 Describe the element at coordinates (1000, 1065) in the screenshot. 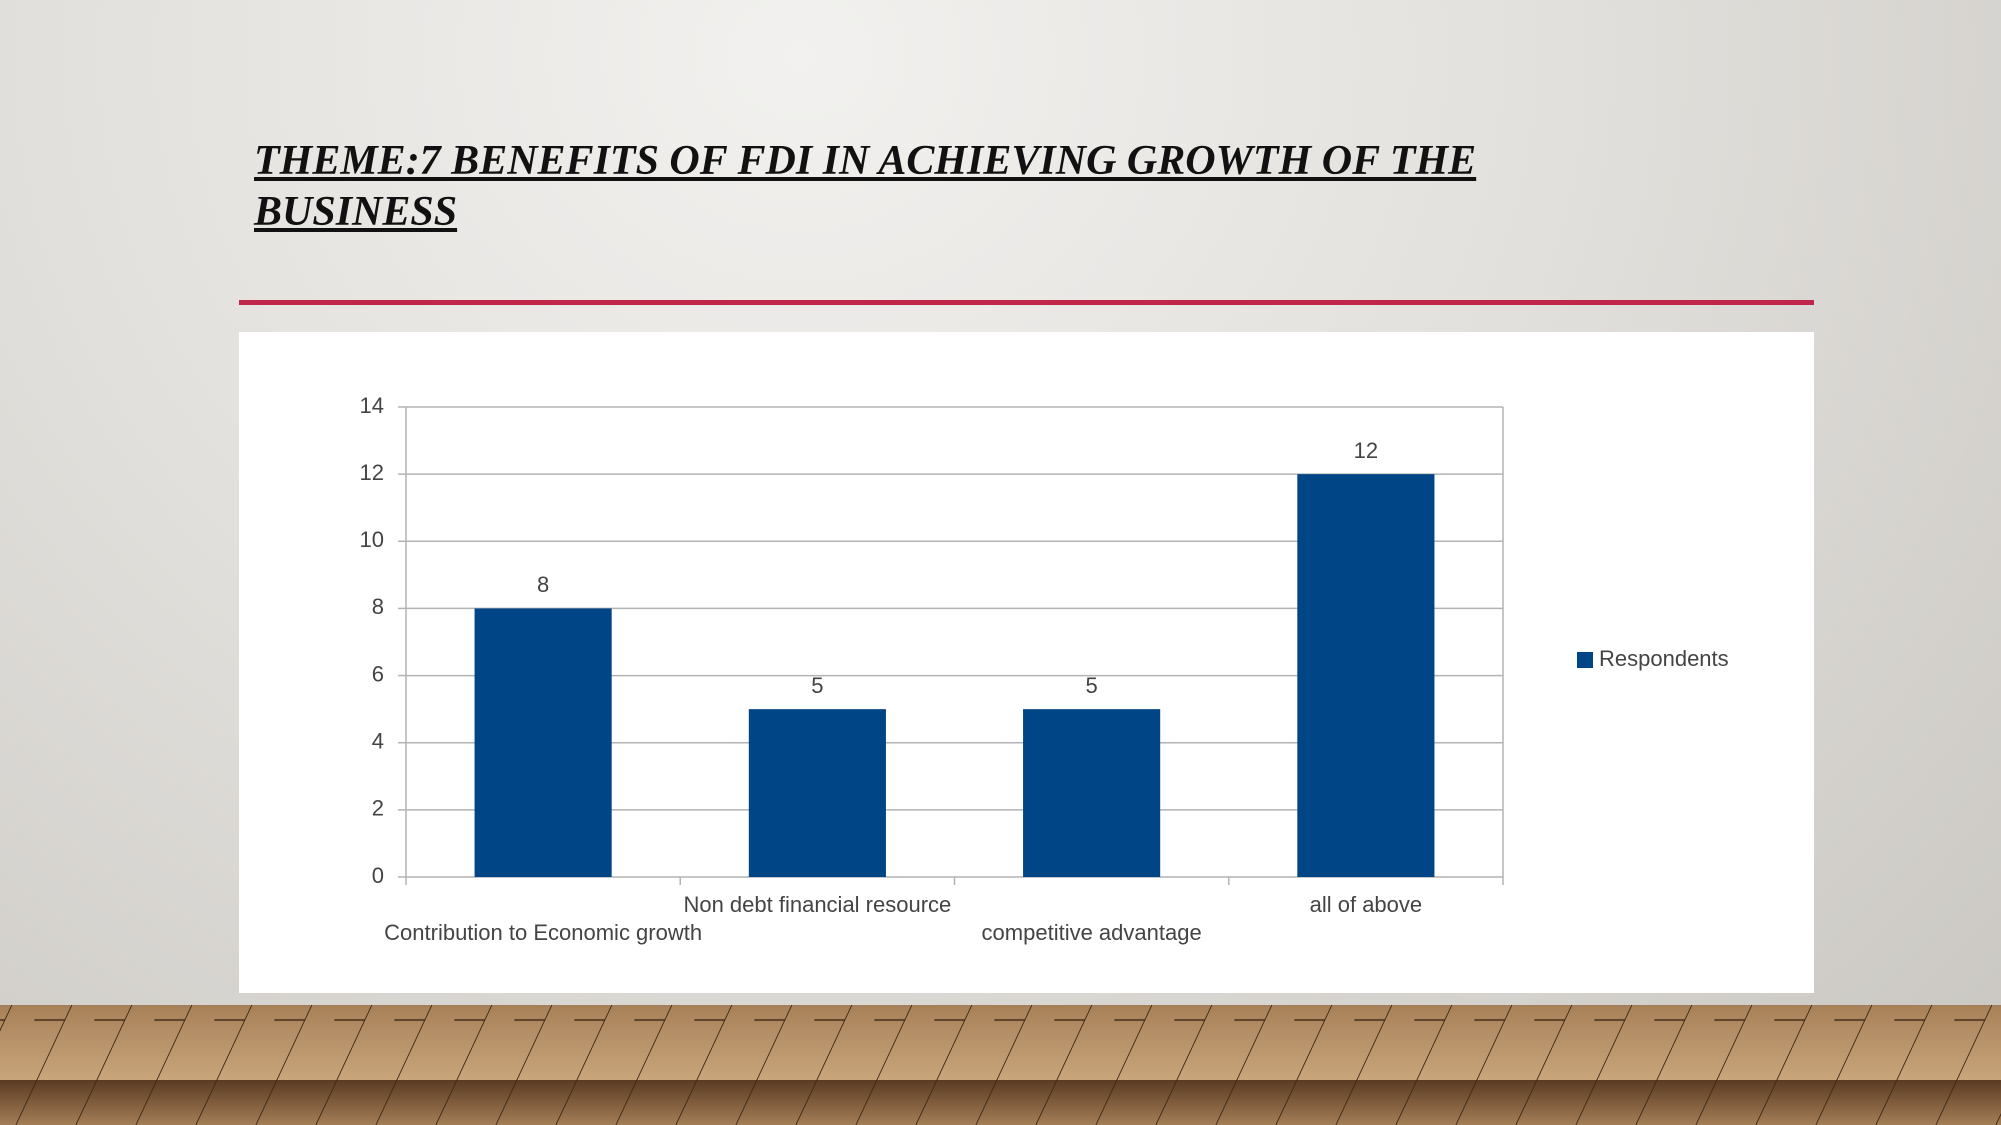

I see `floor` at that location.